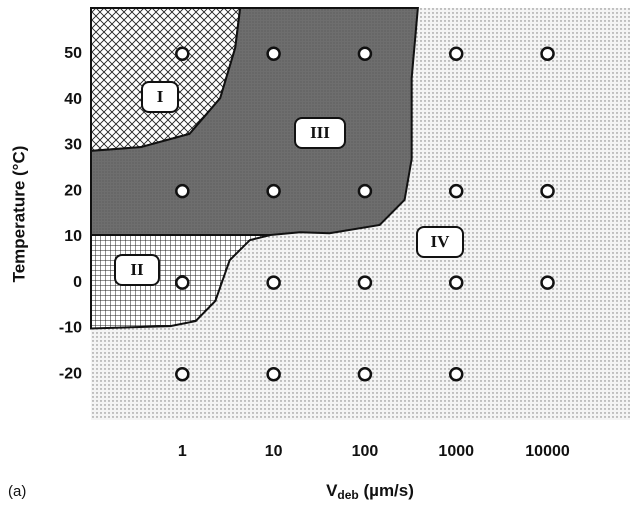  What do you see at coordinates (365, 451) in the screenshot?
I see `x-tick-label: 100` at bounding box center [365, 451].